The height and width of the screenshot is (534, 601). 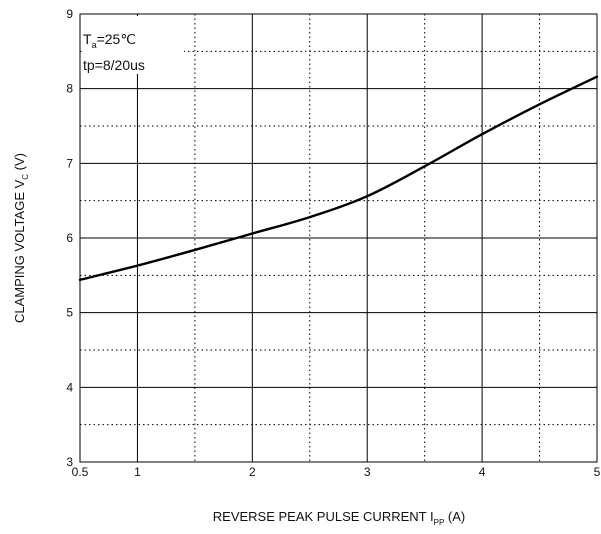 I want to click on y-tick-label-6: 6, so click(x=69, y=238).